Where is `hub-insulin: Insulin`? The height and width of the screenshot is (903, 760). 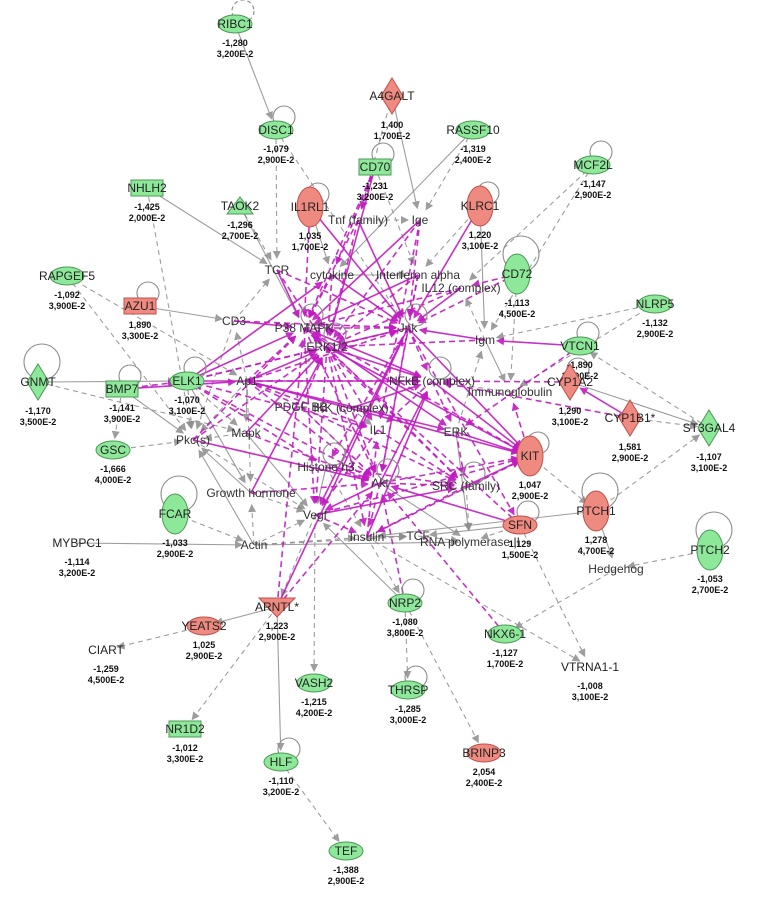 hub-insulin: Insulin is located at coordinates (367, 537).